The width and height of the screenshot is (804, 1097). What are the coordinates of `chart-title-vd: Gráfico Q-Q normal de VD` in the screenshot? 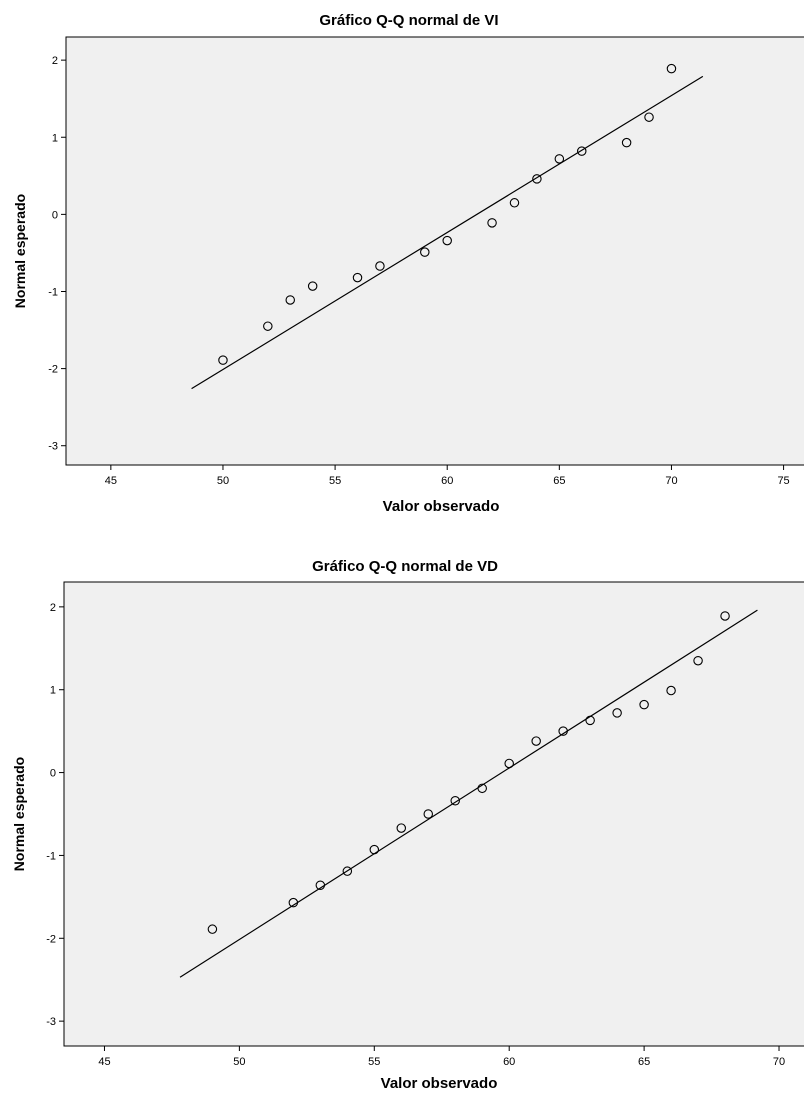 It's located at (405, 566).